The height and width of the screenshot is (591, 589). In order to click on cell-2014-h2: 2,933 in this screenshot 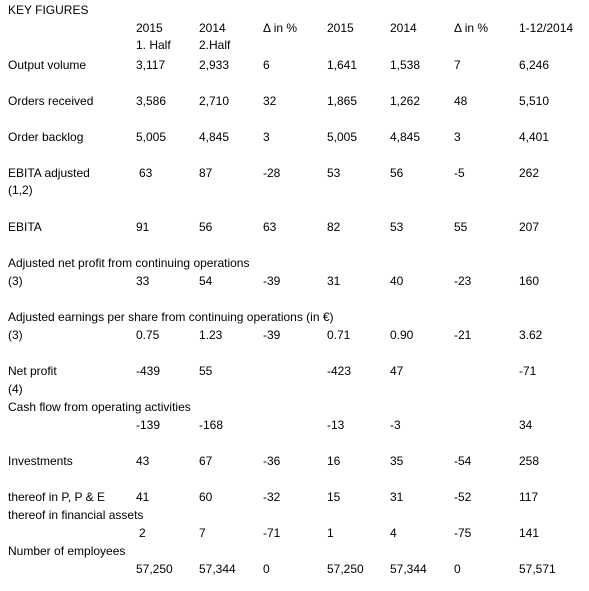, I will do `click(214, 65)`.